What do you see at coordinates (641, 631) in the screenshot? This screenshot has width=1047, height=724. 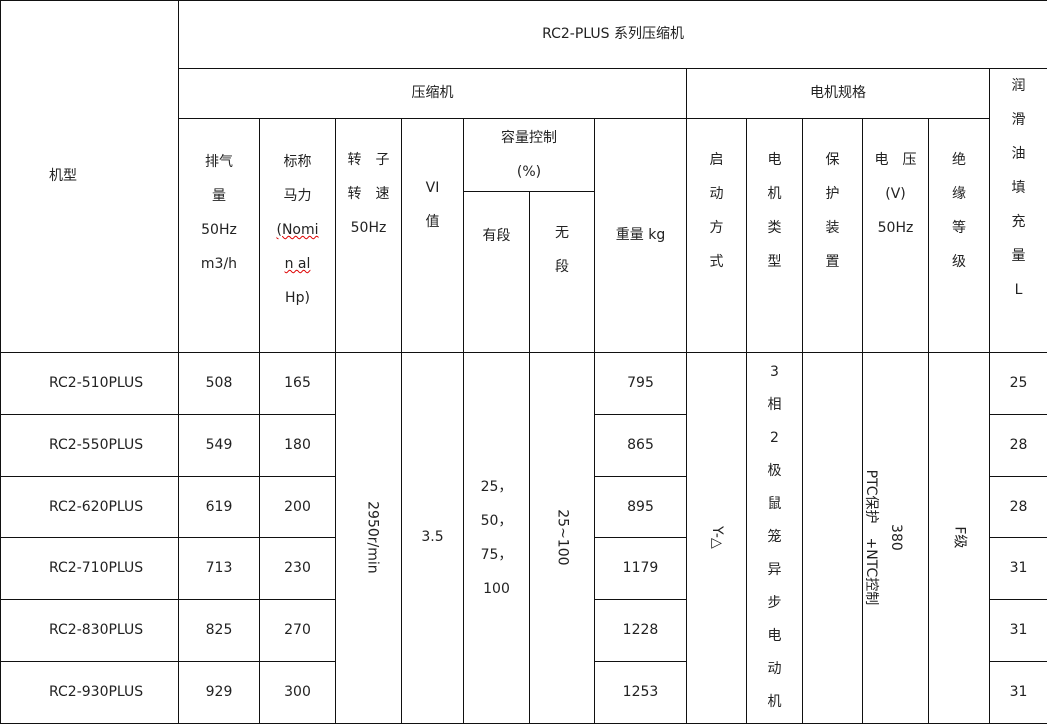 I see `weight-cell: 1228` at bounding box center [641, 631].